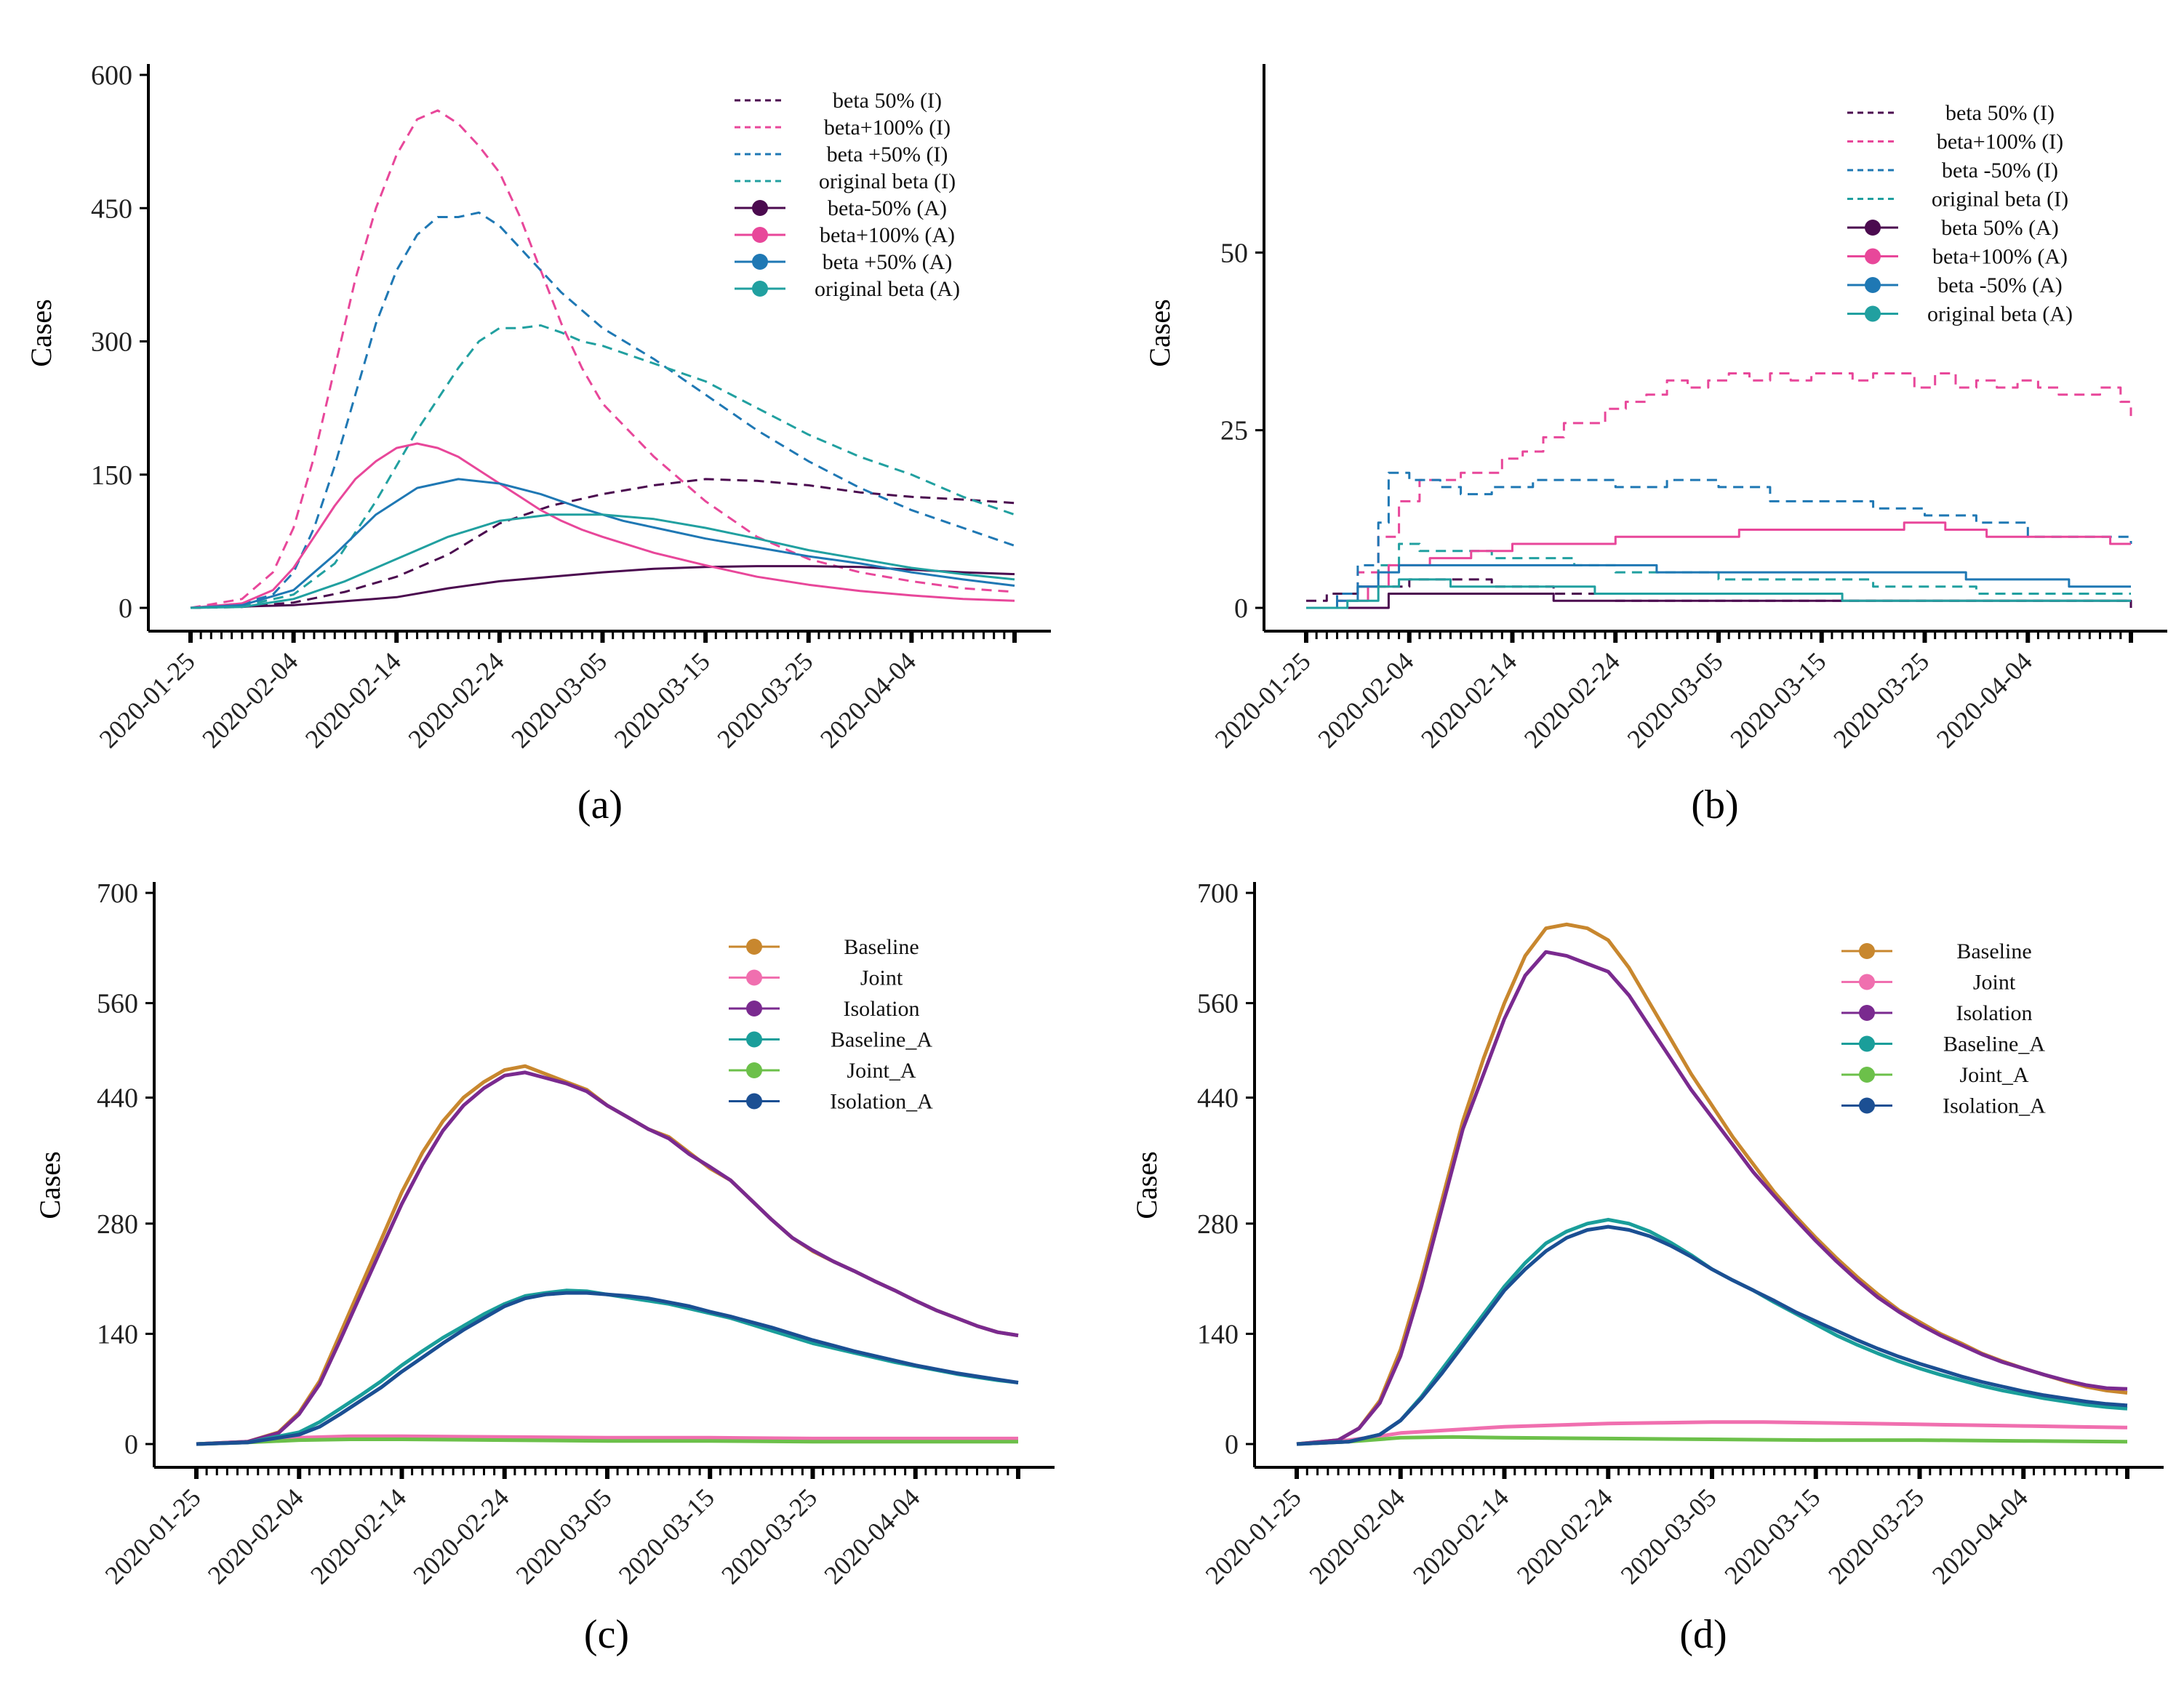 Image resolution: width=2184 pixels, height=1684 pixels. What do you see at coordinates (887, 208) in the screenshot?
I see `legend-label: beta-50% (A)` at bounding box center [887, 208].